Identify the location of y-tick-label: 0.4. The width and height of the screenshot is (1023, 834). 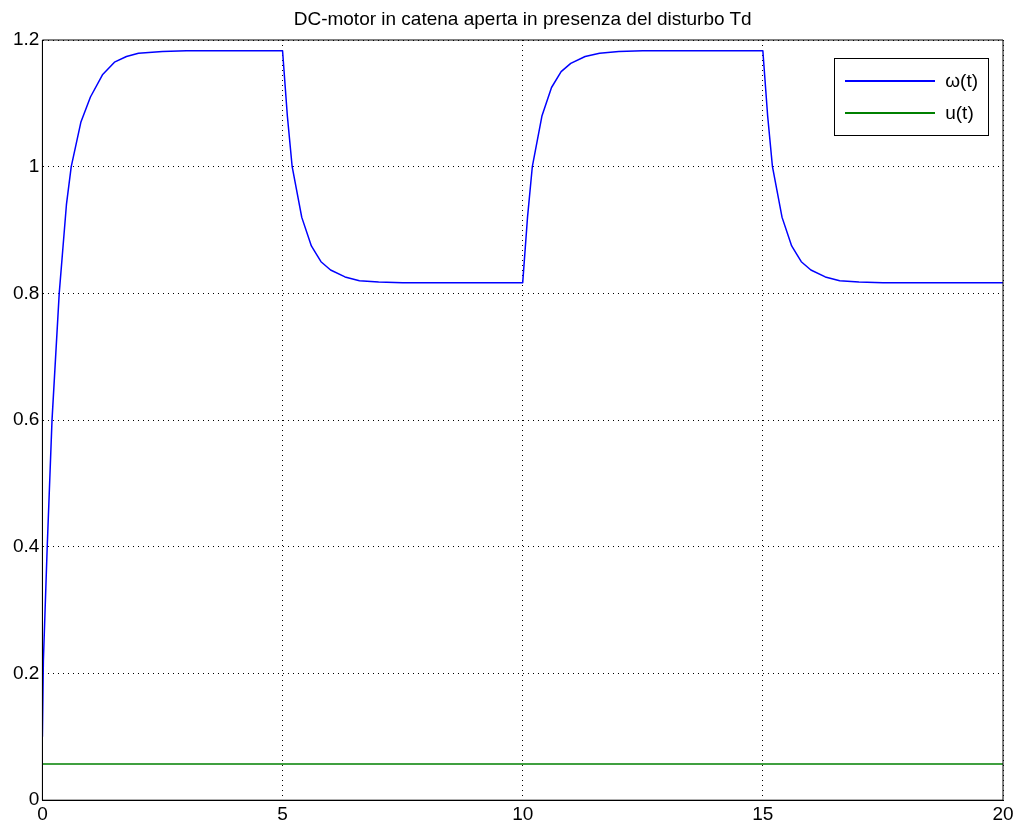
(26, 546).